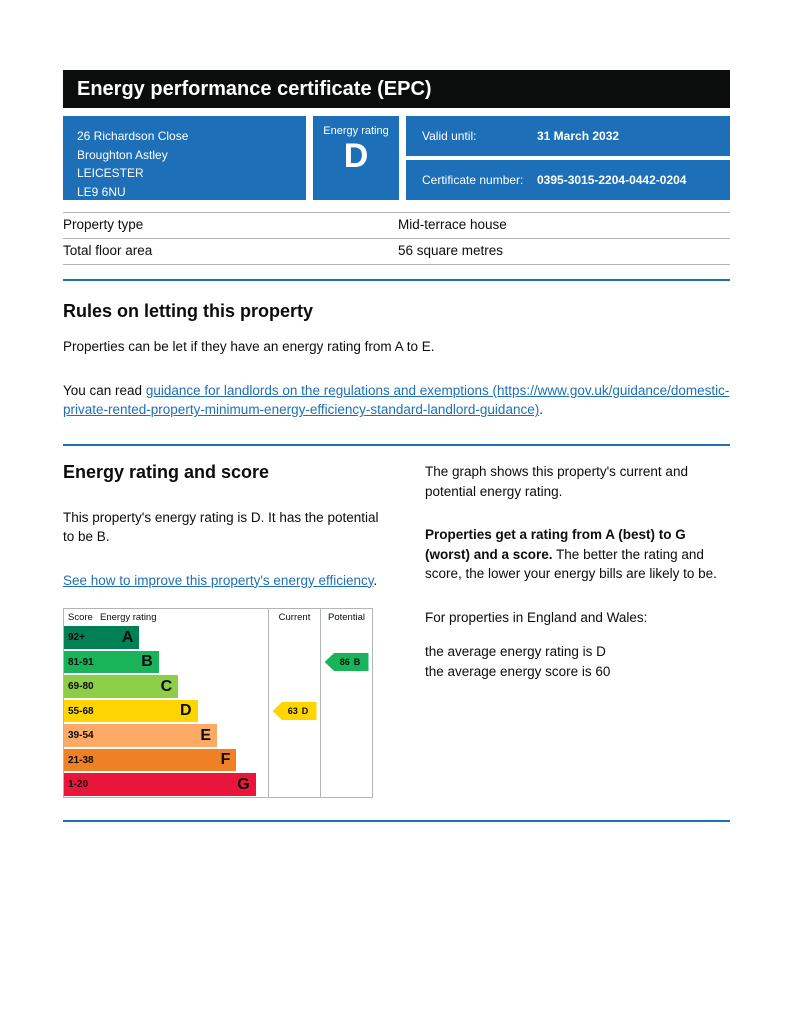 This screenshot has height=1024, width=793. Describe the element at coordinates (121, 686) in the screenshot. I see `band-c: 69-80 C` at that location.